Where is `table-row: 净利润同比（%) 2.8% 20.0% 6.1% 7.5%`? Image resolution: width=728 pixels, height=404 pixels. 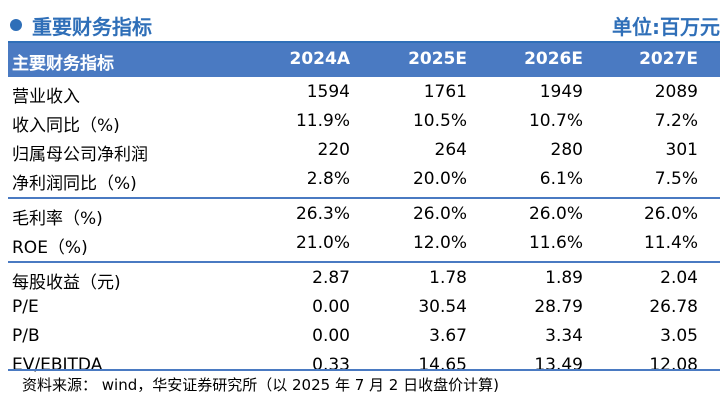 table-row: 净利润同比（%) 2.8% 20.0% 6.1% 7.5% is located at coordinates (364, 180).